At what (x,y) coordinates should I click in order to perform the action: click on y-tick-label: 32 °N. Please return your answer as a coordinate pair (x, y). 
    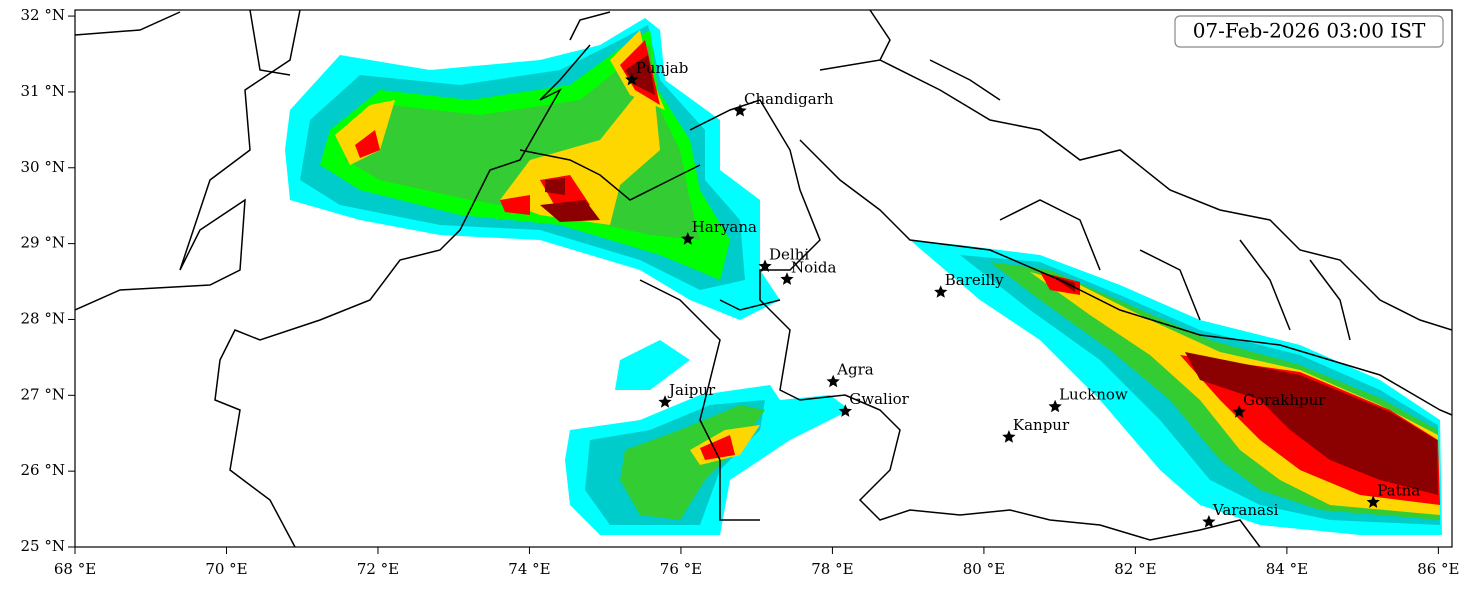
    Looking at the image, I should click on (43, 15).